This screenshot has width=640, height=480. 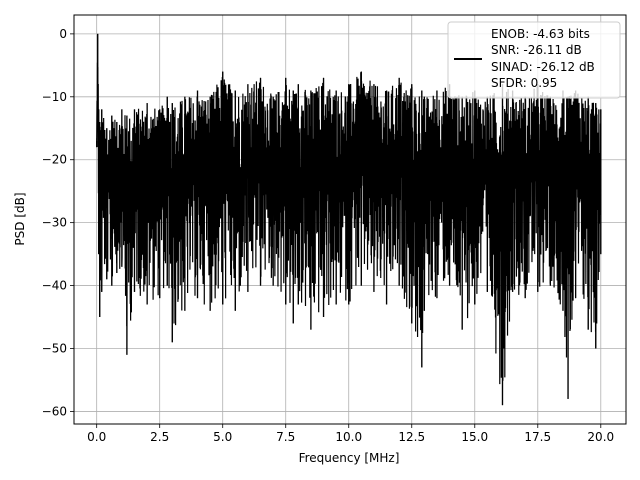 What do you see at coordinates (63, 34) in the screenshot?
I see `y-tick-label: 0` at bounding box center [63, 34].